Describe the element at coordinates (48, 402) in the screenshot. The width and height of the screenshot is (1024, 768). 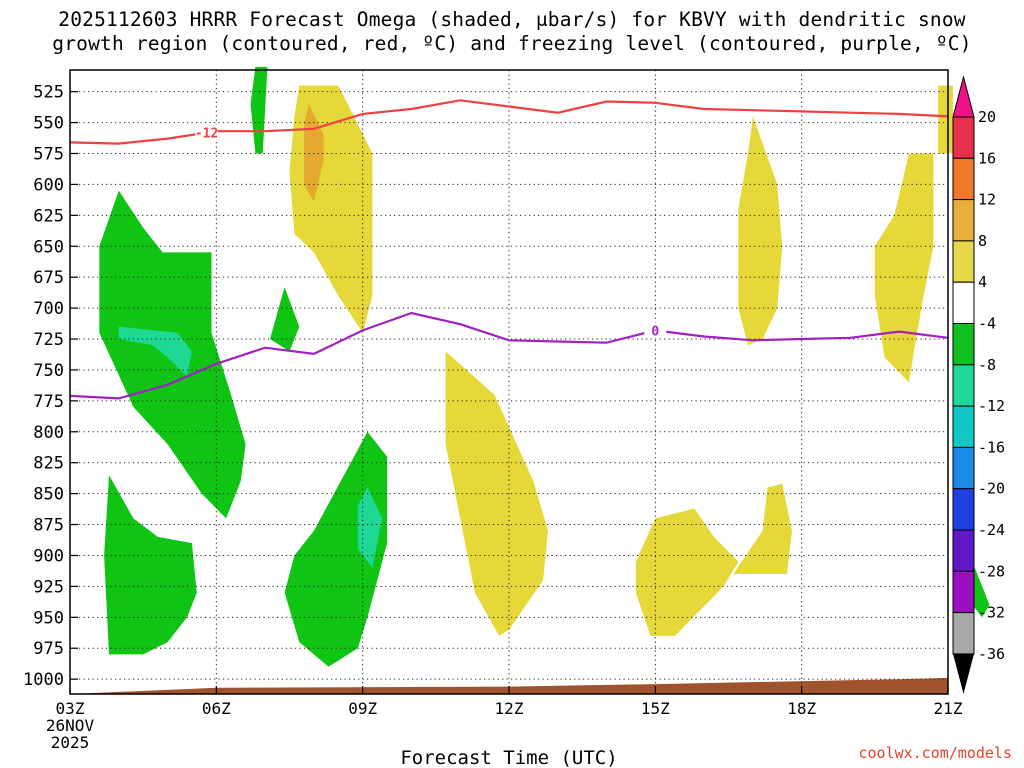
I see `y-tick-label-775: 775` at that location.